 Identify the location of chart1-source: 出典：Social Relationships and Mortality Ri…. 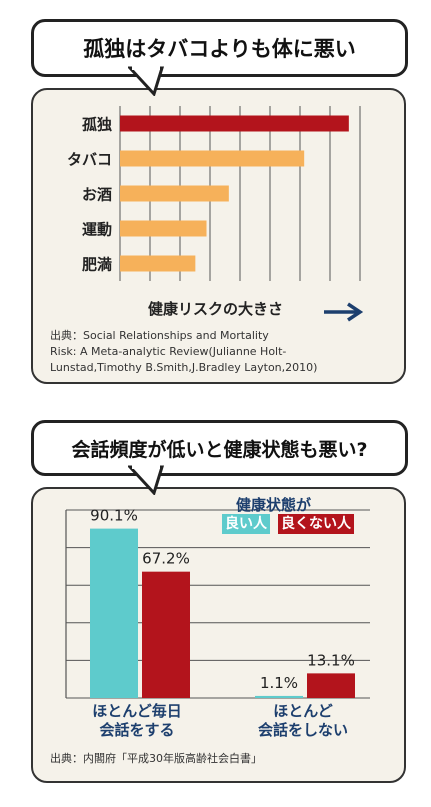
(184, 351).